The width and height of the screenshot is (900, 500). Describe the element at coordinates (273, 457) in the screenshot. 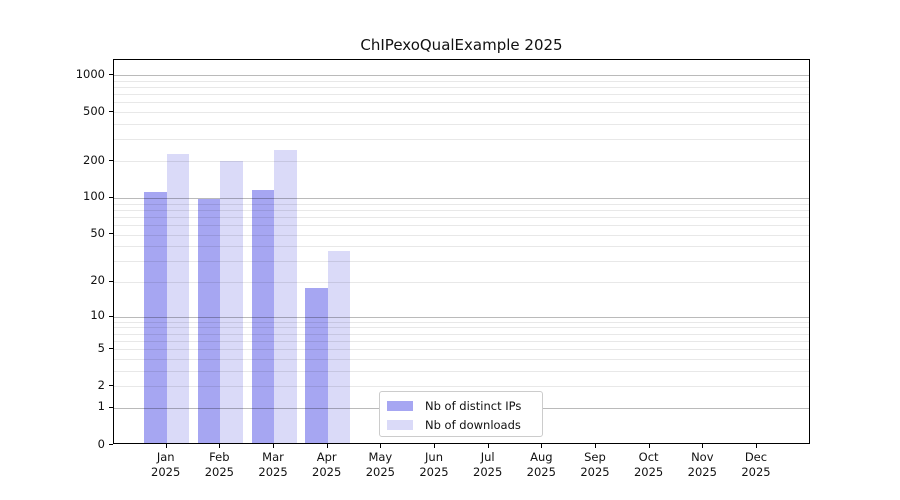

I see `x-tick-month-mar: Mar` at that location.